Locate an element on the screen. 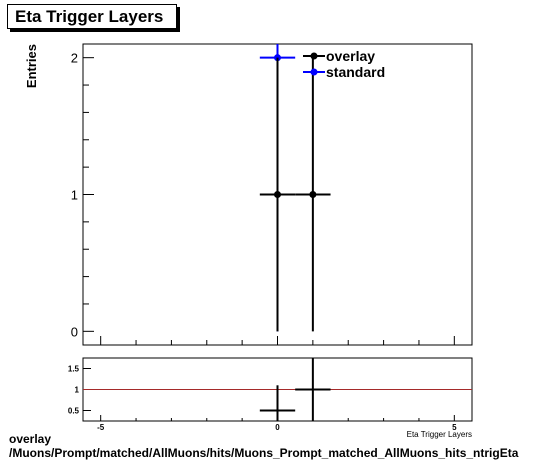 The image size is (546, 462). legend-label: overlay is located at coordinates (350, 56).